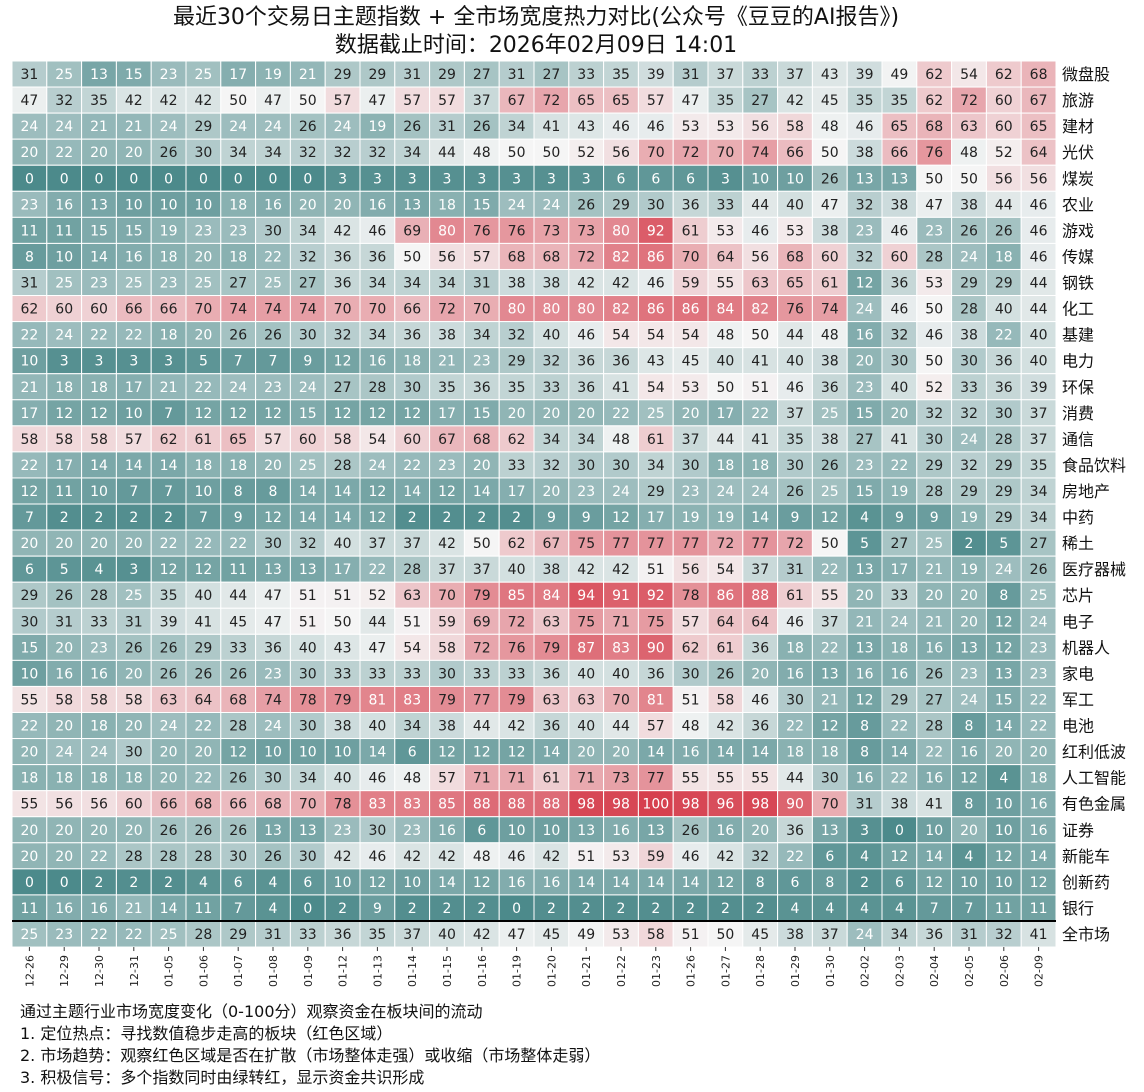 Image resolution: width=1144 pixels, height=1092 pixels. I want to click on cell-value-label: 47, so click(934, 205).